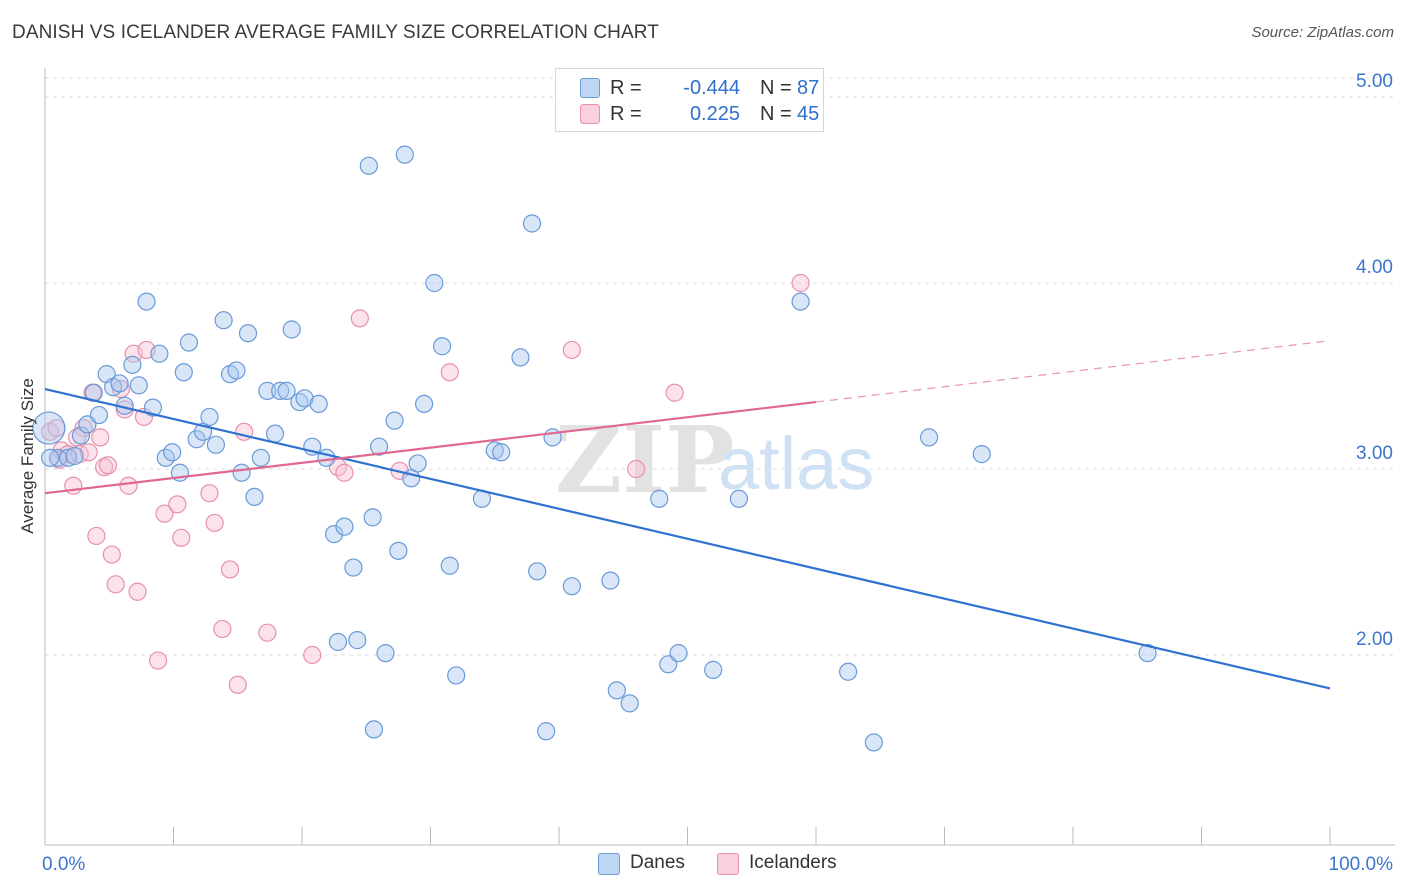  Describe the element at coordinates (1374, 360) in the screenshot. I see `y-tick-labels: 2.00 3.00 4.00 5.00` at that location.